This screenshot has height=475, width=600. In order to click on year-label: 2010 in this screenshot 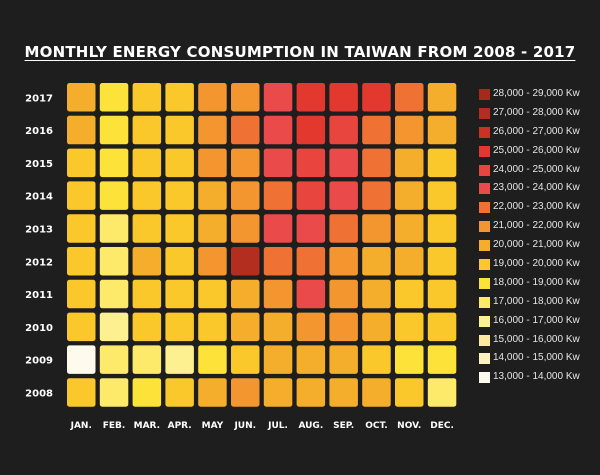, I will do `click(39, 328)`.